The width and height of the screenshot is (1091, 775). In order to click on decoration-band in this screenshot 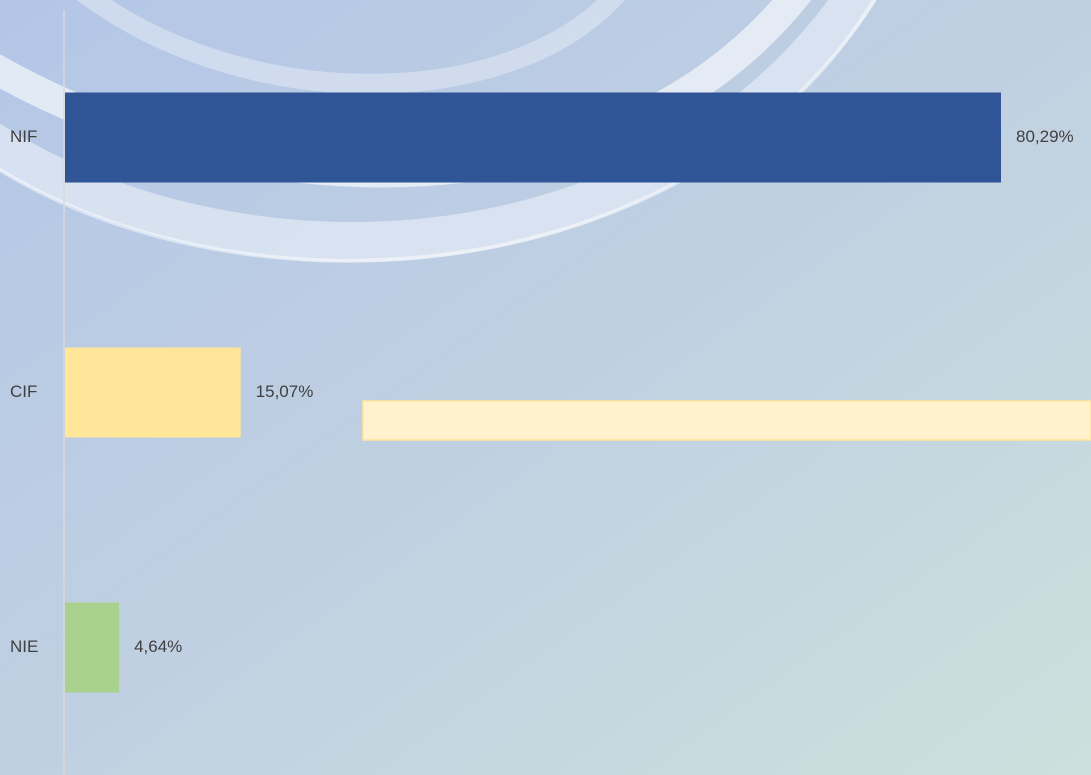, I will do `click(726, 420)`.